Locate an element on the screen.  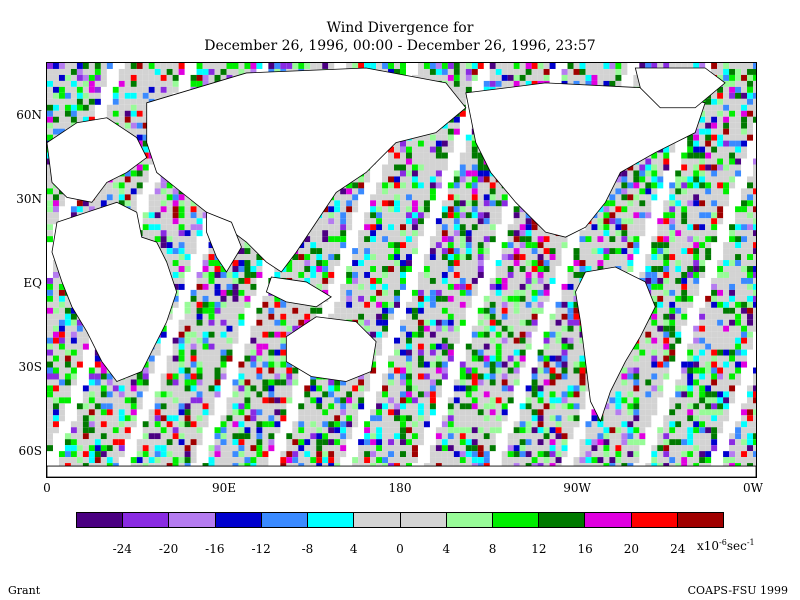
lat-label-eq: EQ is located at coordinates (32, 283).